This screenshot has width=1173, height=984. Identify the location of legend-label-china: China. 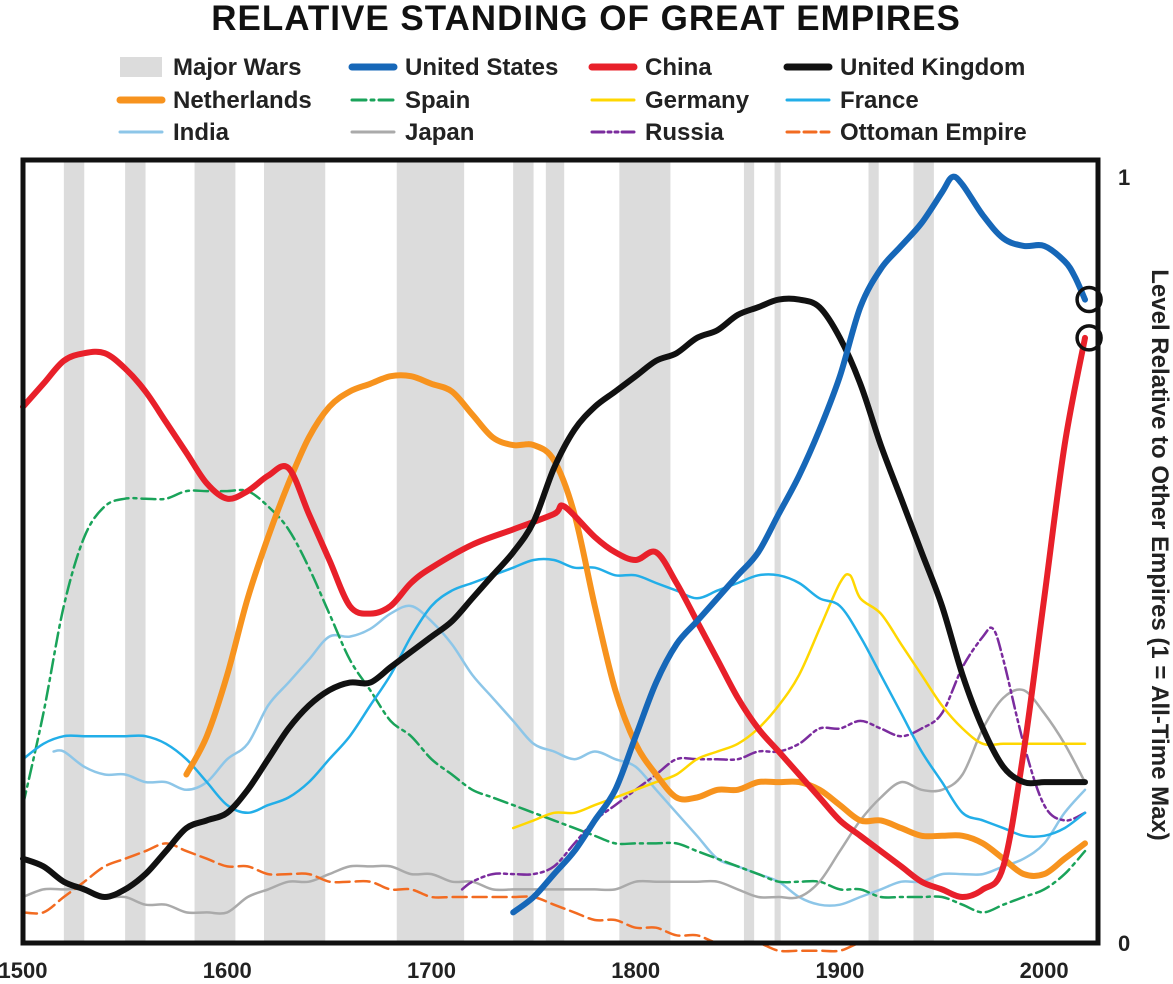
(678, 67).